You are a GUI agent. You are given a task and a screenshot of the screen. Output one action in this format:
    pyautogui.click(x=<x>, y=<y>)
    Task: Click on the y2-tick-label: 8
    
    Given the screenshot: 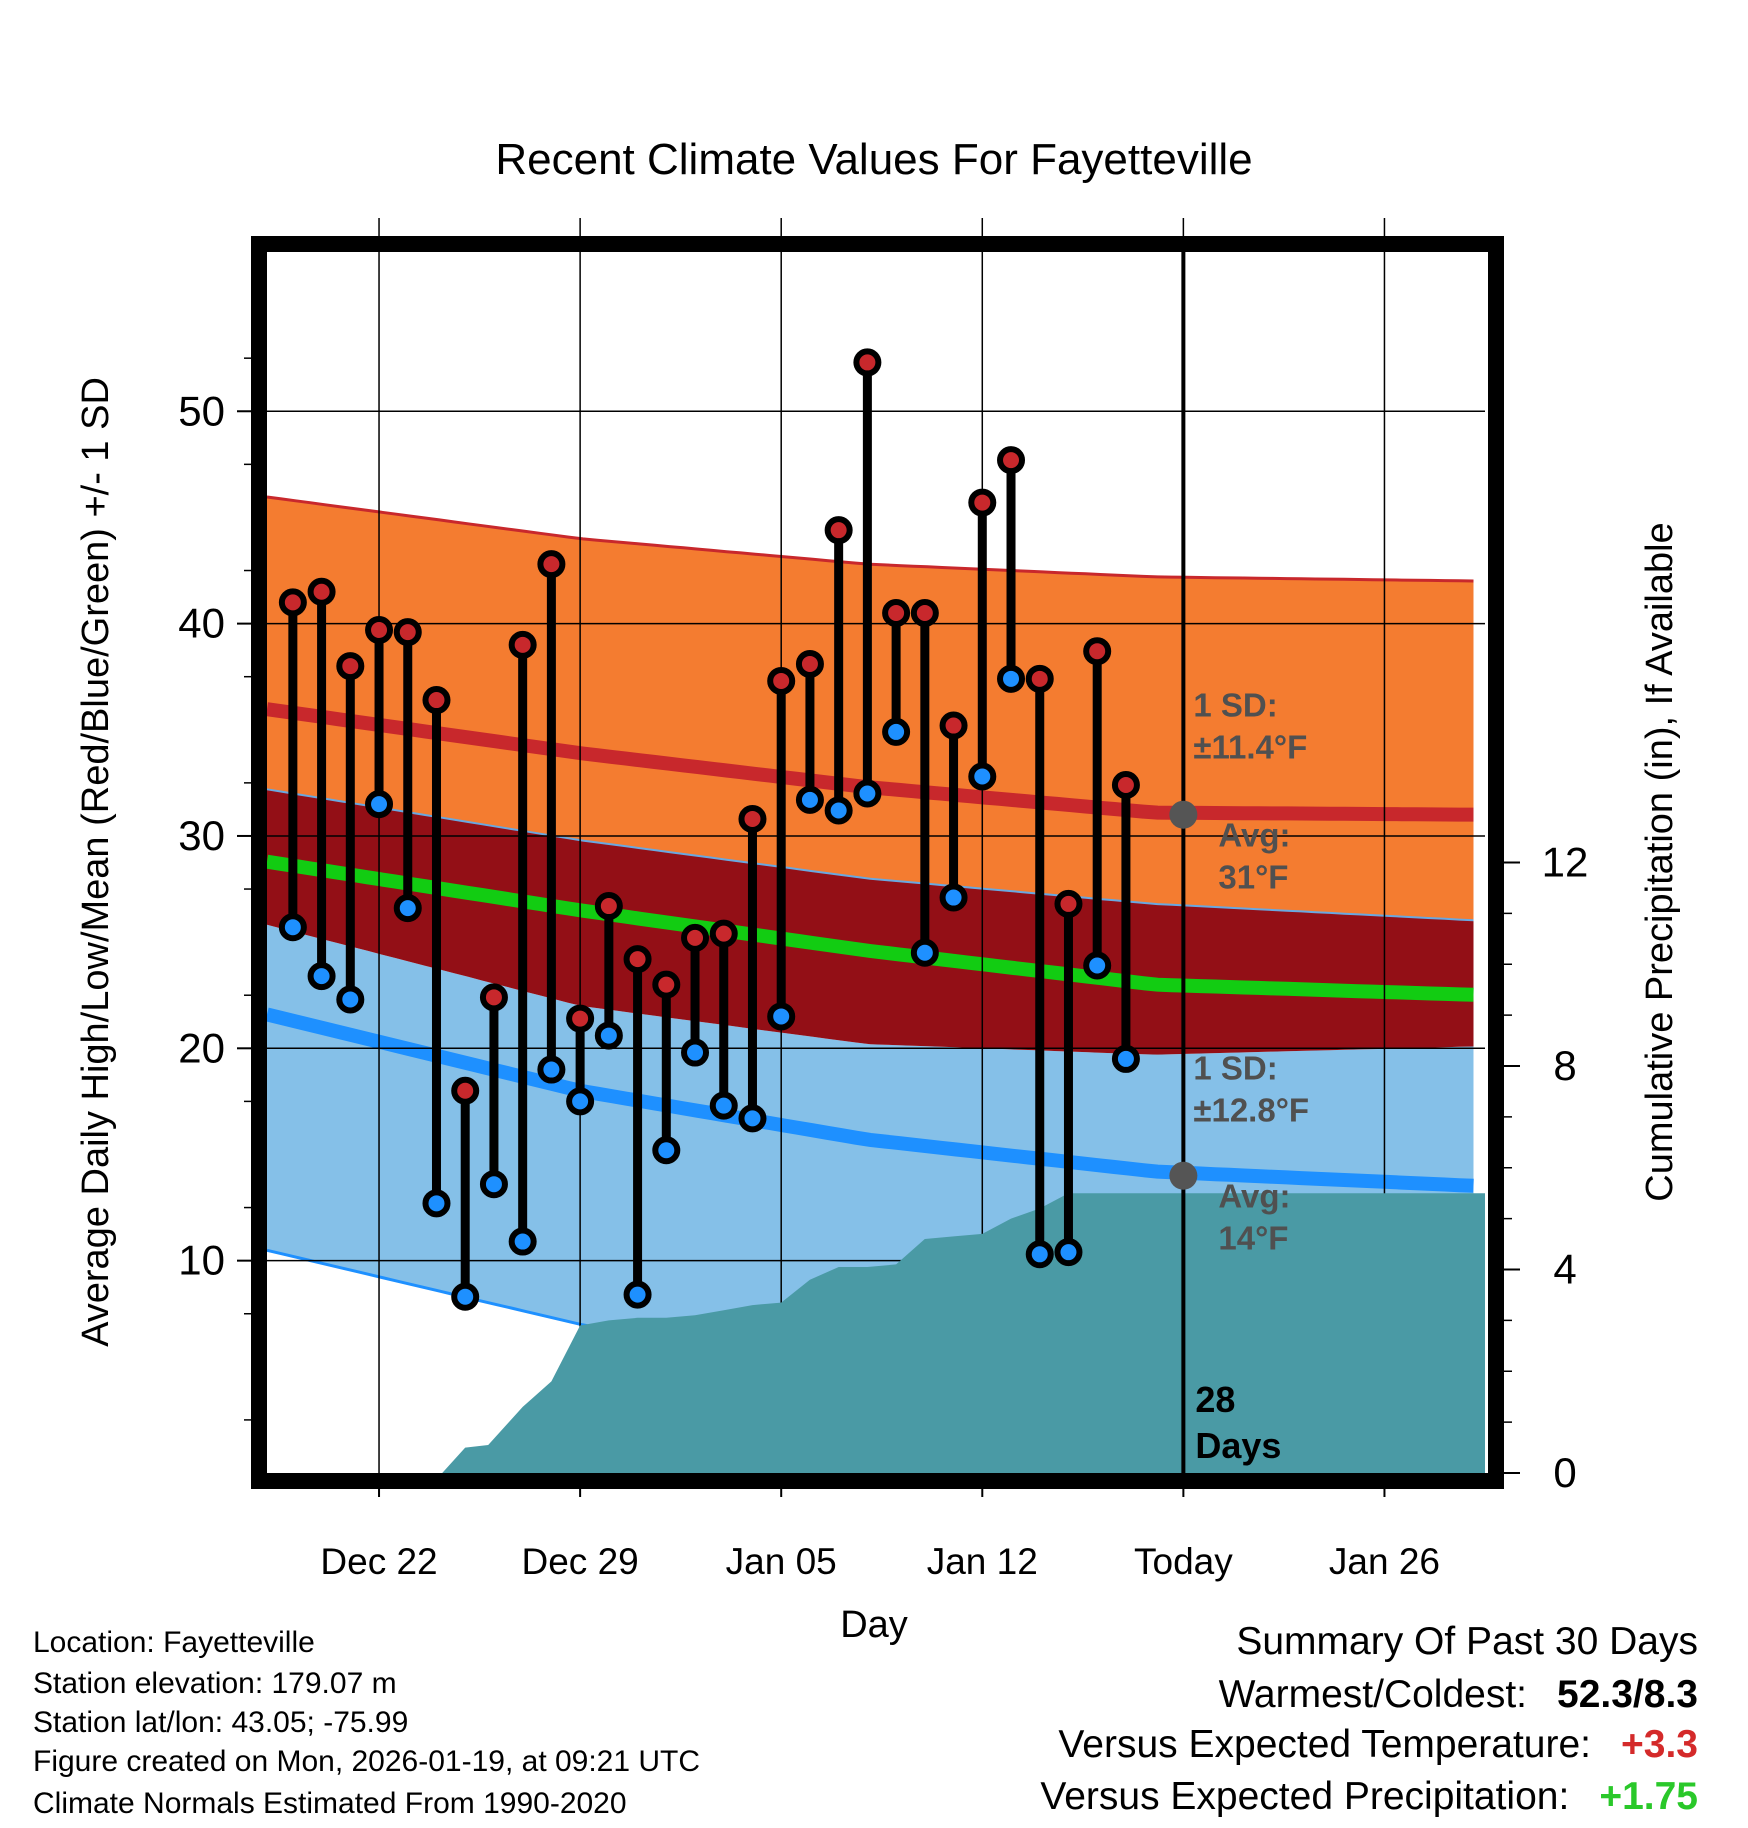 What is the action you would take?
    pyautogui.click(x=1564, y=1065)
    